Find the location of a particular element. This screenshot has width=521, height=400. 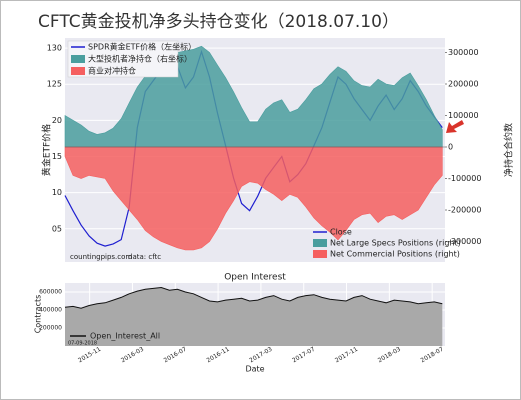

y-tick-label: 10 is located at coordinates (57, 192).